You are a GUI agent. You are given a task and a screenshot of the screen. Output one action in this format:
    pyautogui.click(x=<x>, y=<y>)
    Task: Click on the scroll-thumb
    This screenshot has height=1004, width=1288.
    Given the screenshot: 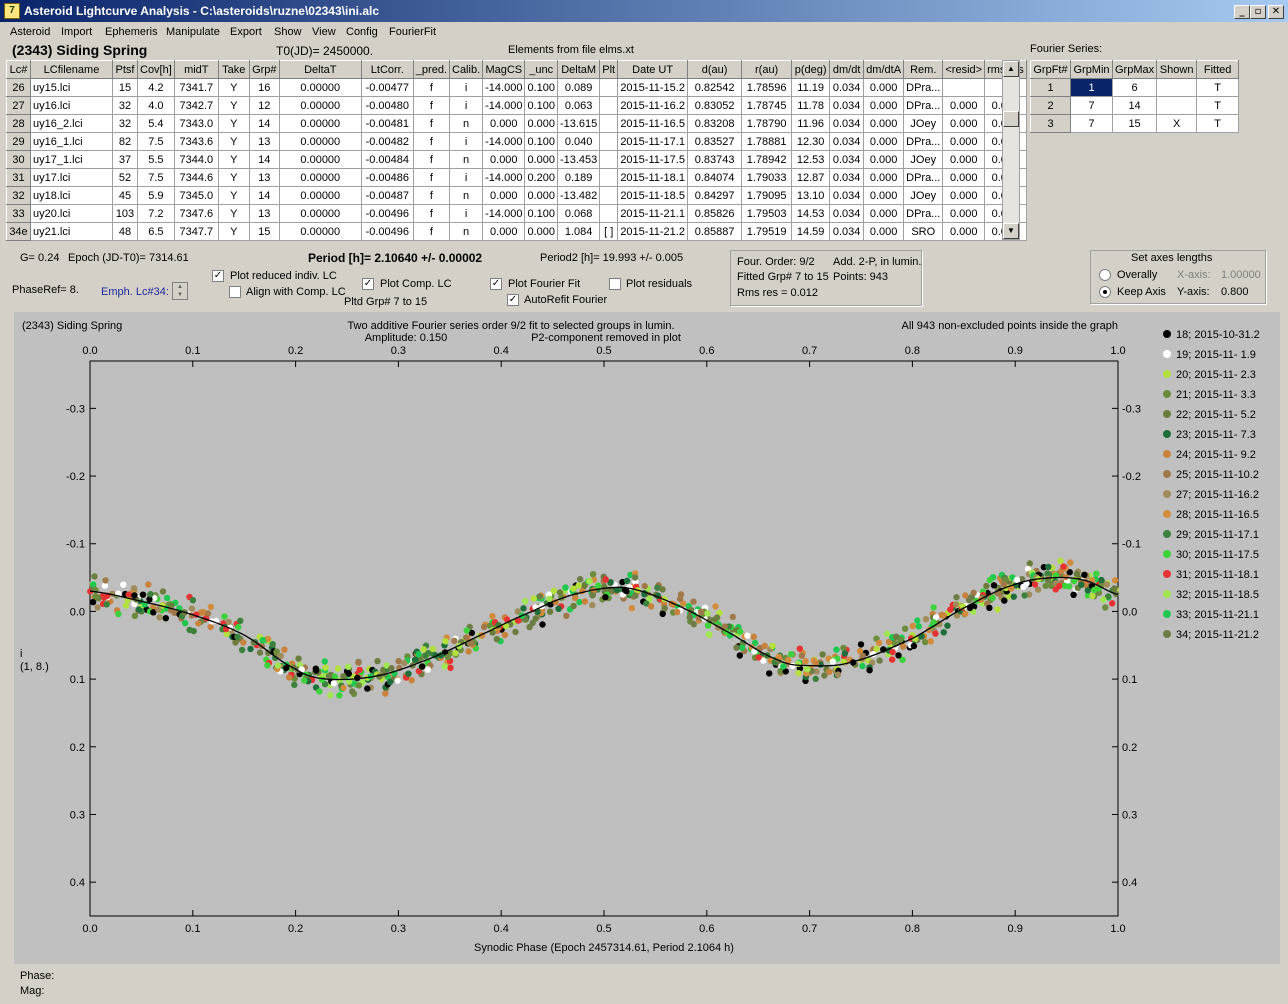 What is the action you would take?
    pyautogui.click(x=1011, y=119)
    